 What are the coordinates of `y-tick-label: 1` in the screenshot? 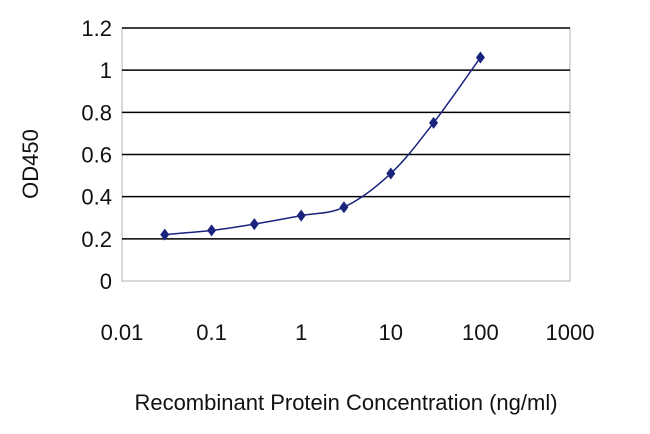 It's located at (106, 70).